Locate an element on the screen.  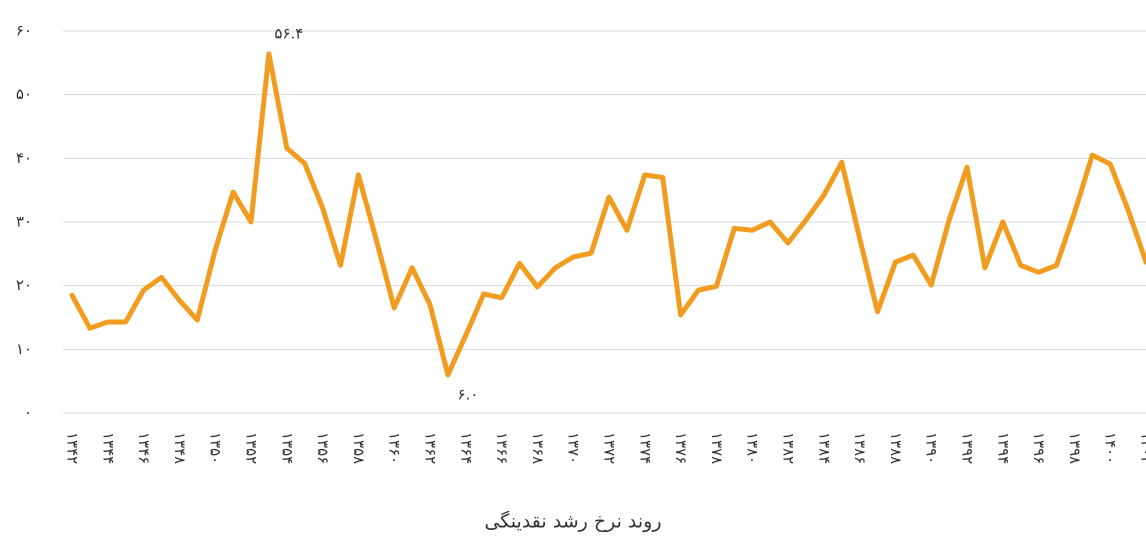
x-tick-label: ۱۳۹۰ is located at coordinates (932, 448).